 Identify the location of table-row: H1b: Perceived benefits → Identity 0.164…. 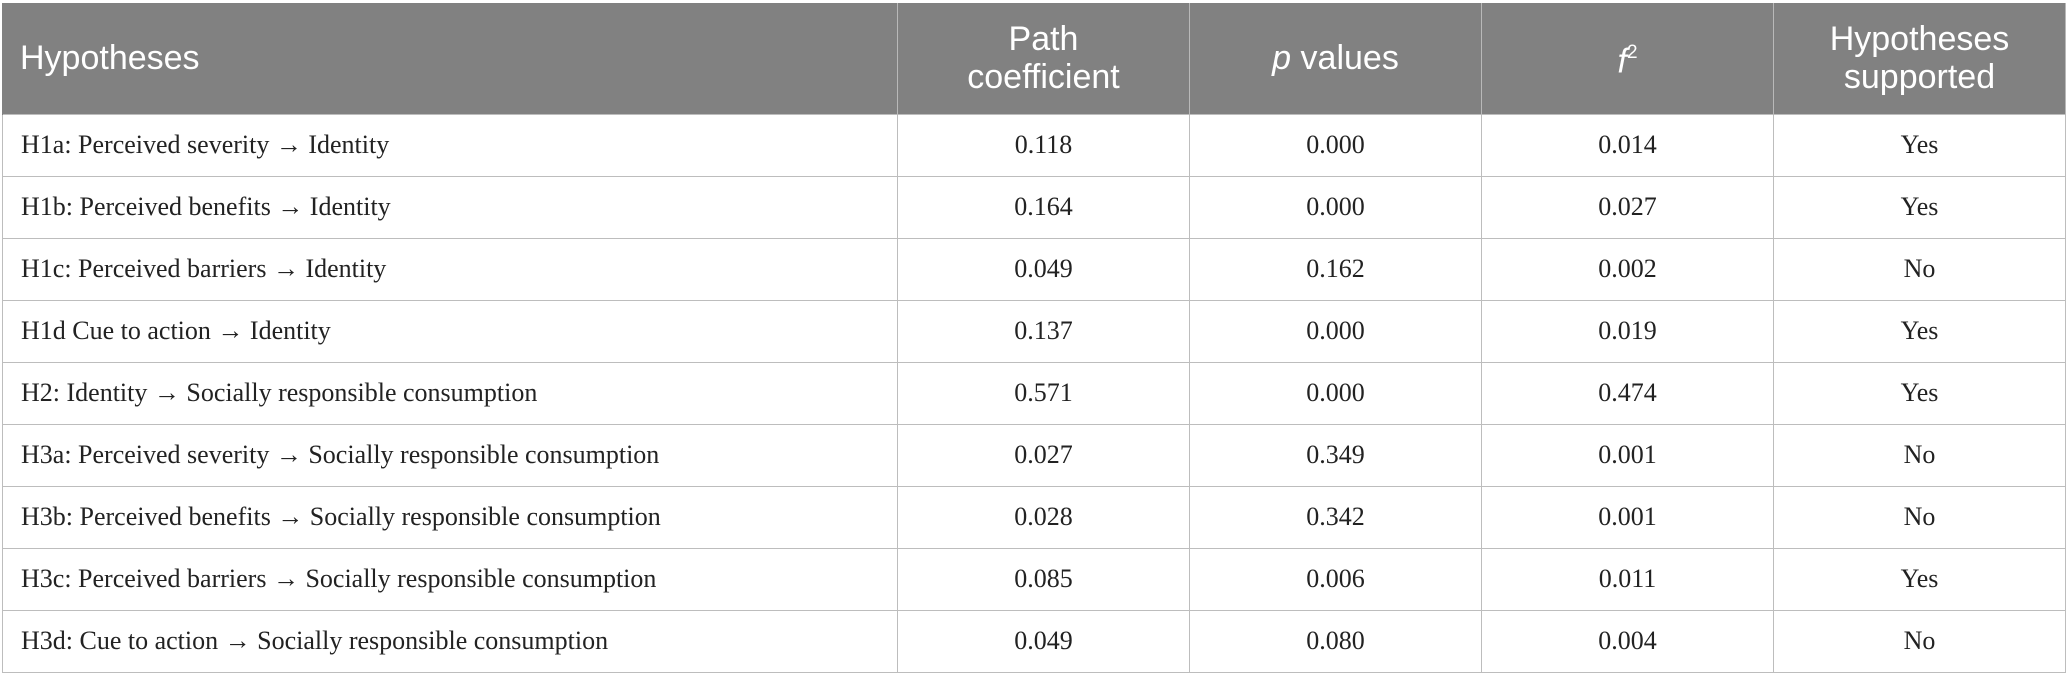
(1034, 207).